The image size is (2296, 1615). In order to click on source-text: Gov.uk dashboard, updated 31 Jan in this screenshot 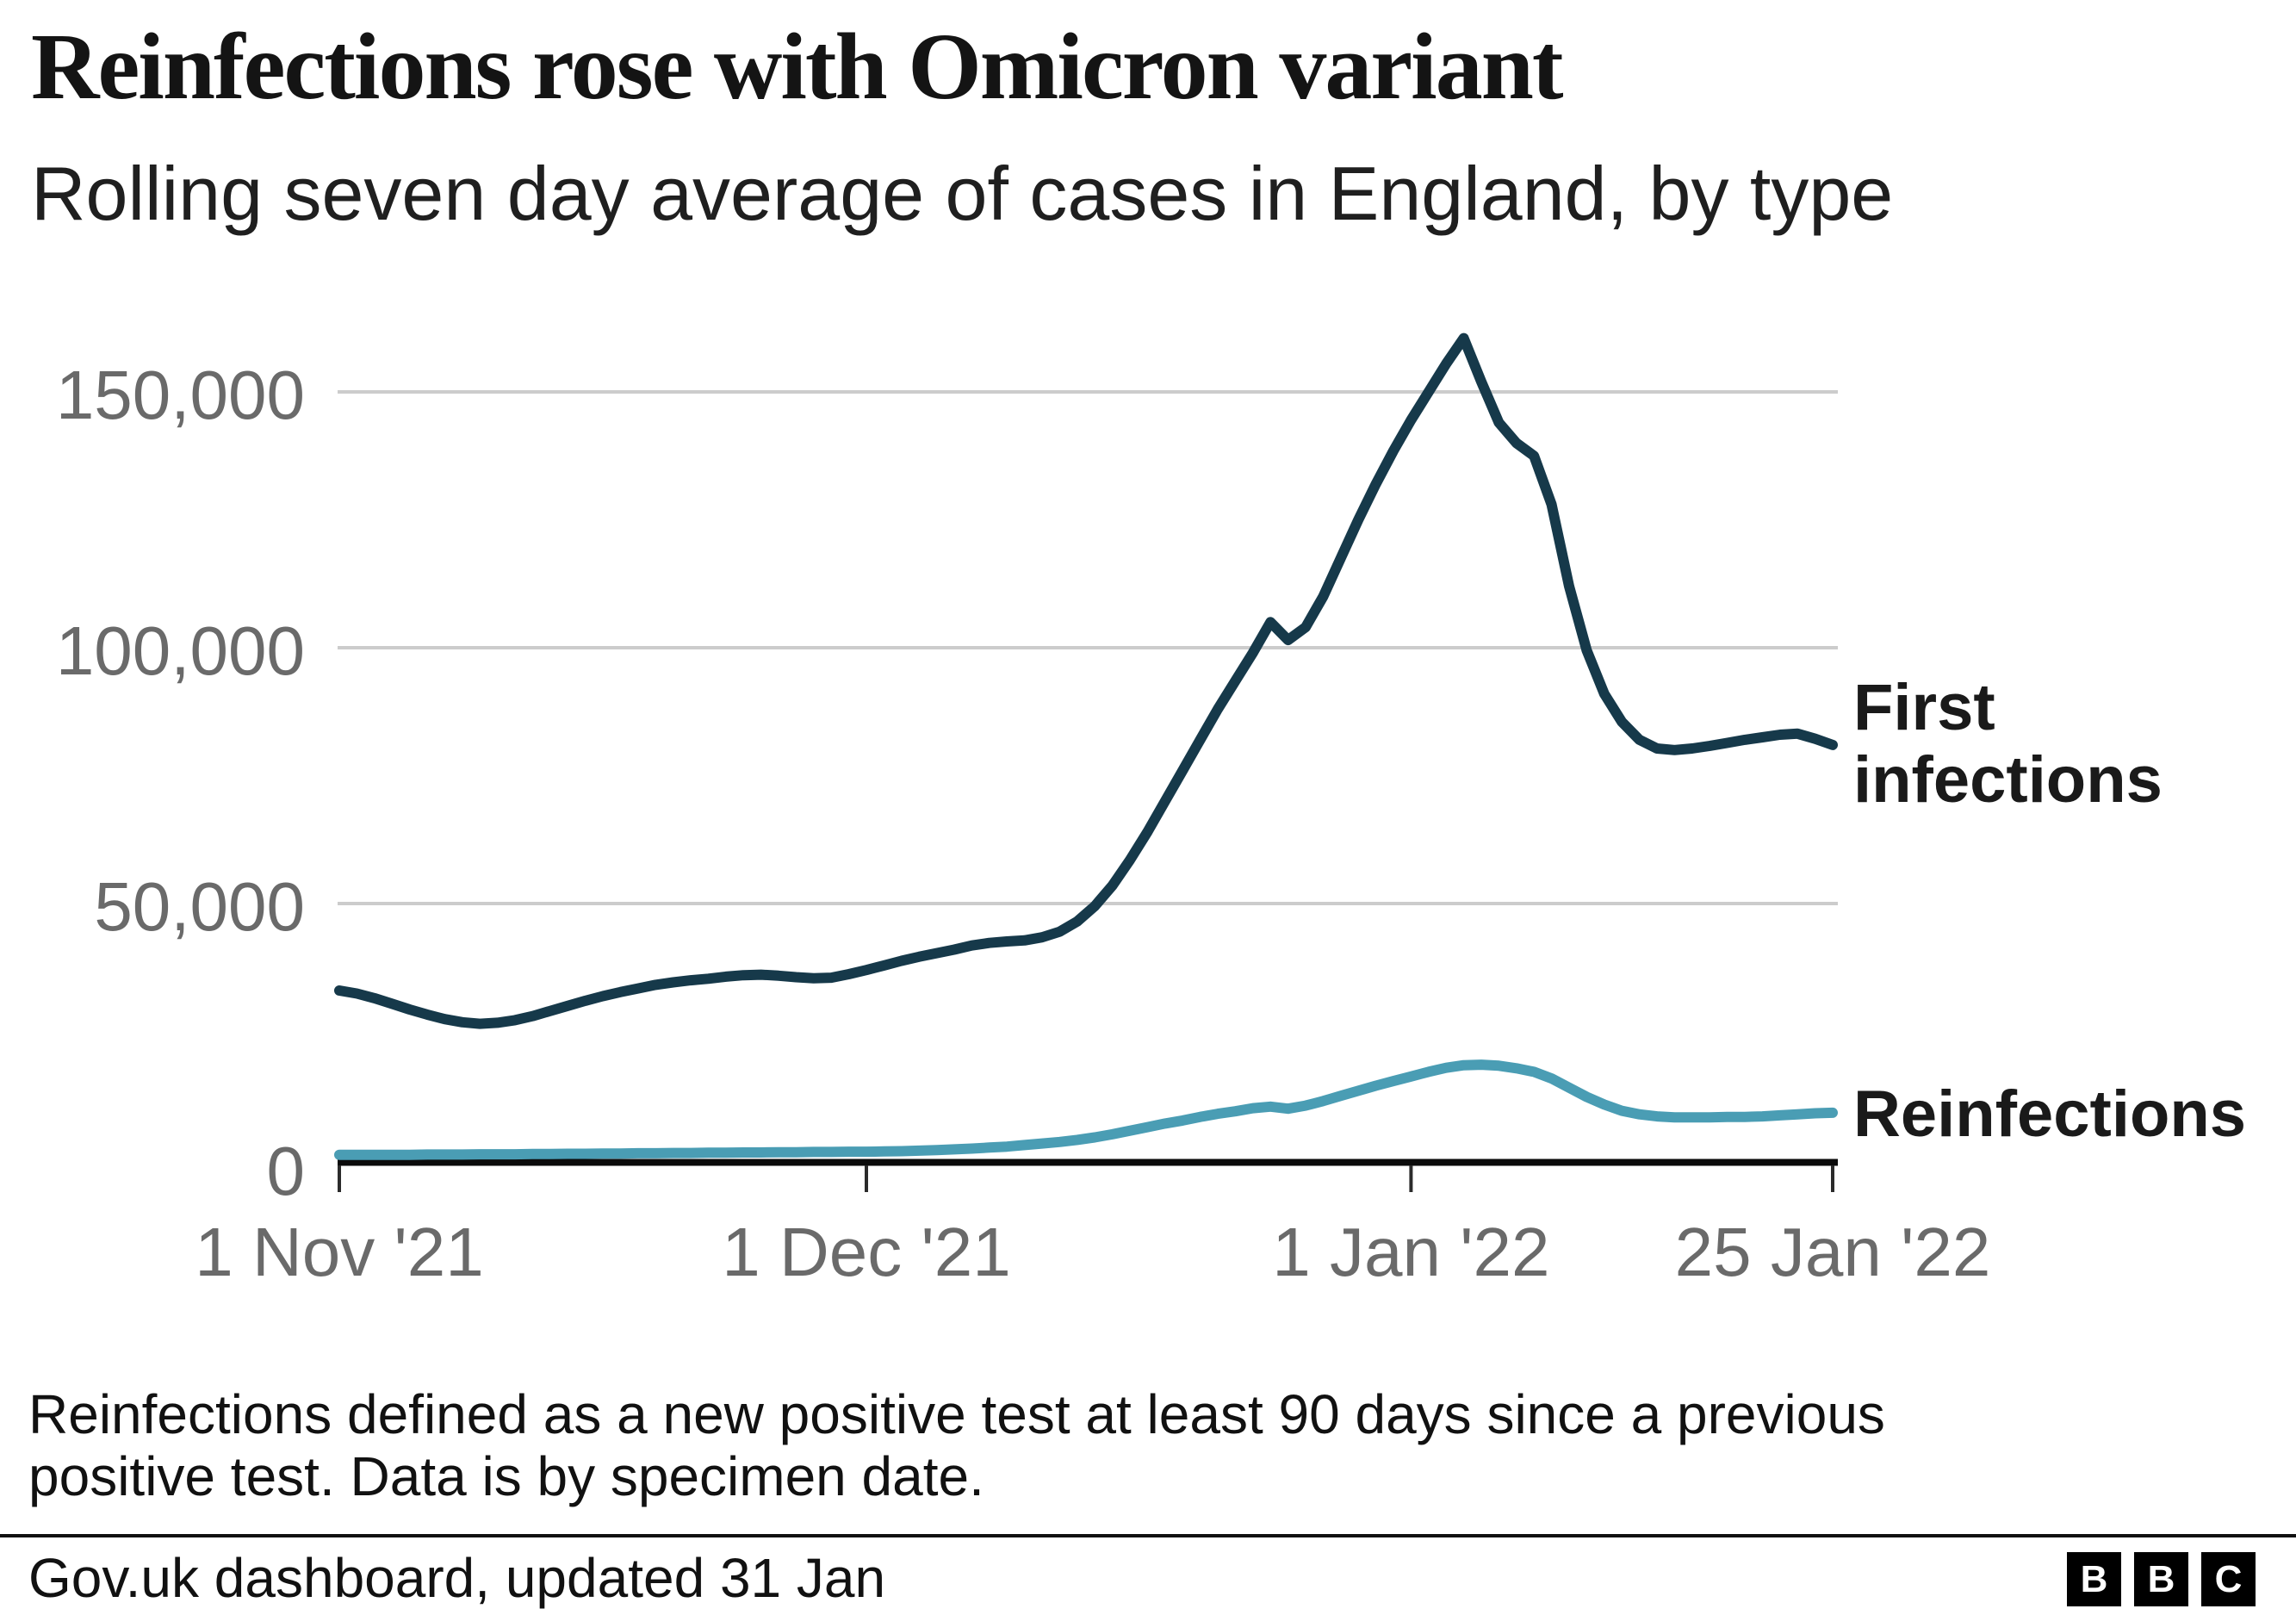, I will do `click(457, 1578)`.